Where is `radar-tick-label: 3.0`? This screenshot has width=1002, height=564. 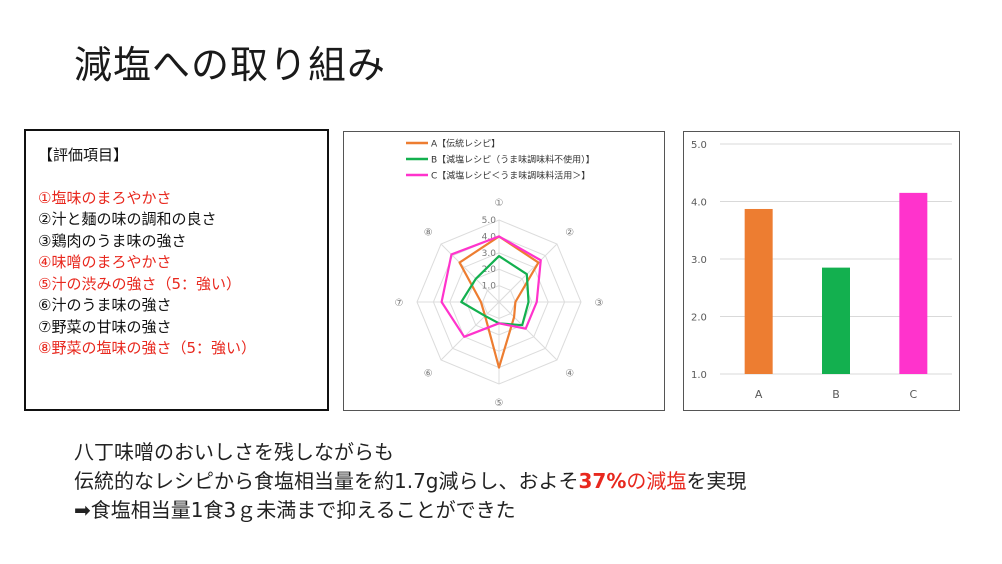 radar-tick-label: 3.0 is located at coordinates (489, 254).